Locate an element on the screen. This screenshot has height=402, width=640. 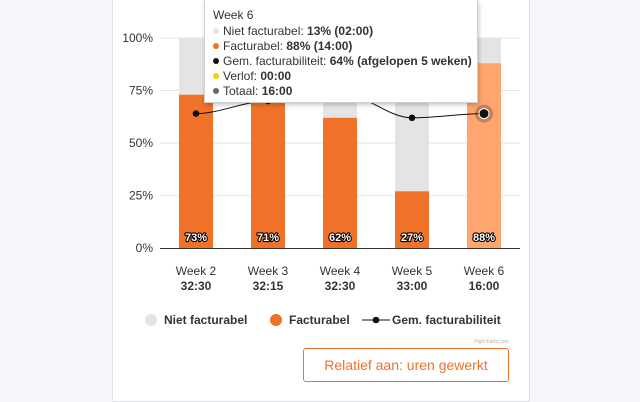
x-tick-total: 33:00 is located at coordinates (412, 286).